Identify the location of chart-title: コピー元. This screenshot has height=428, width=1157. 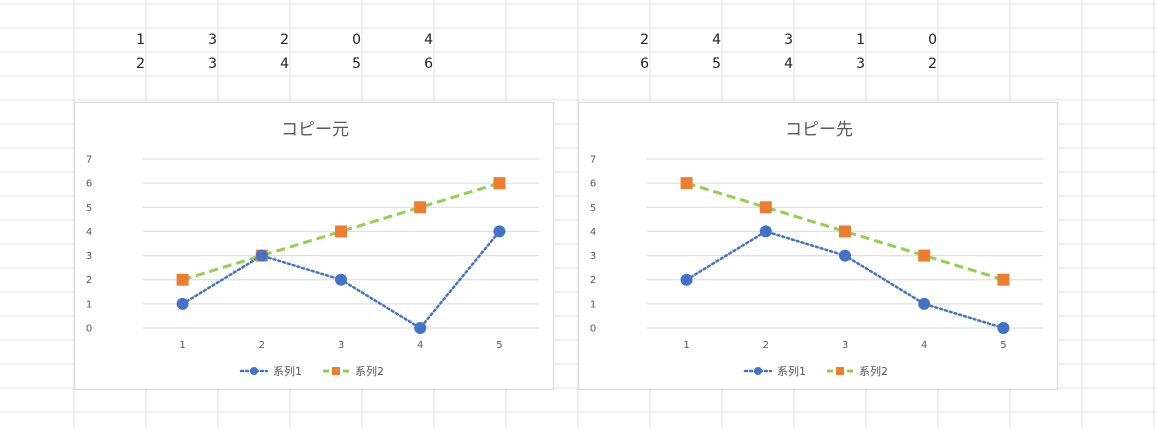
(315, 130).